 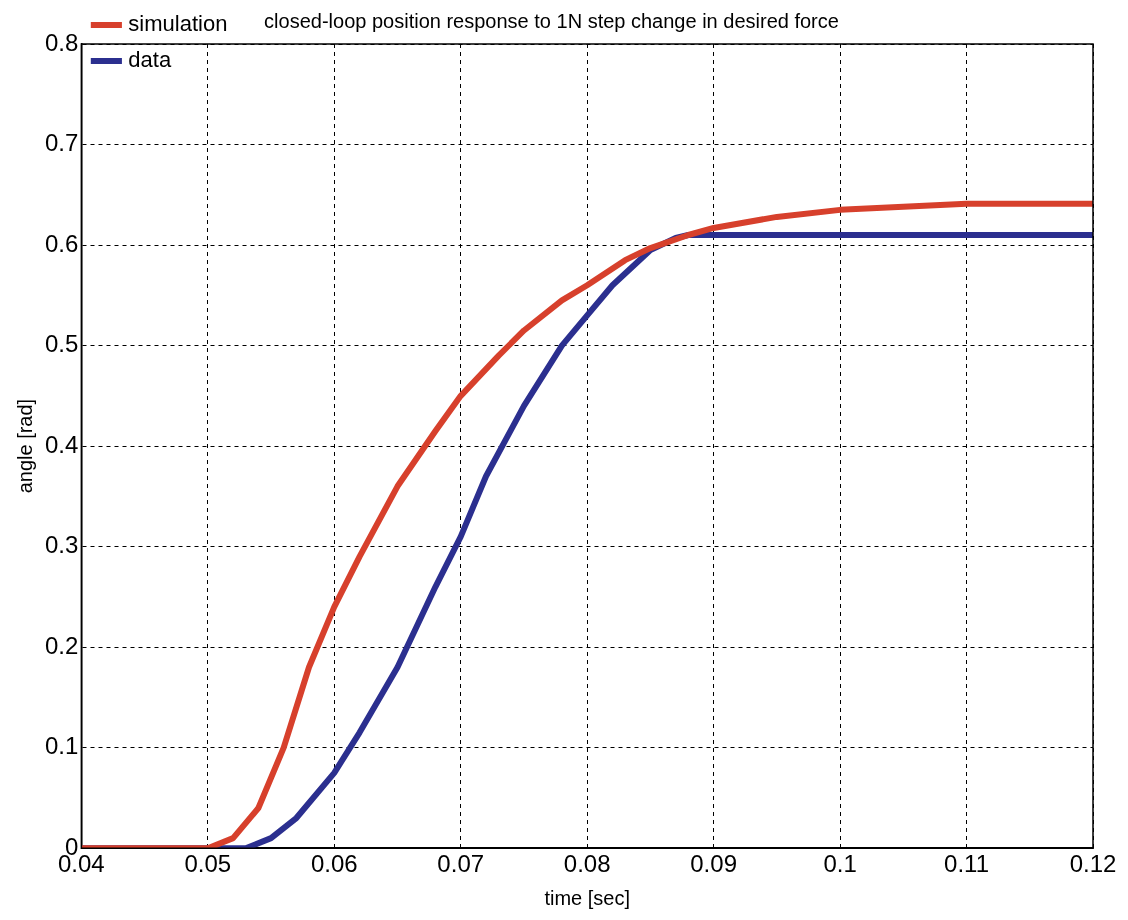 I want to click on x-tick-label: 0.11, so click(x=967, y=864).